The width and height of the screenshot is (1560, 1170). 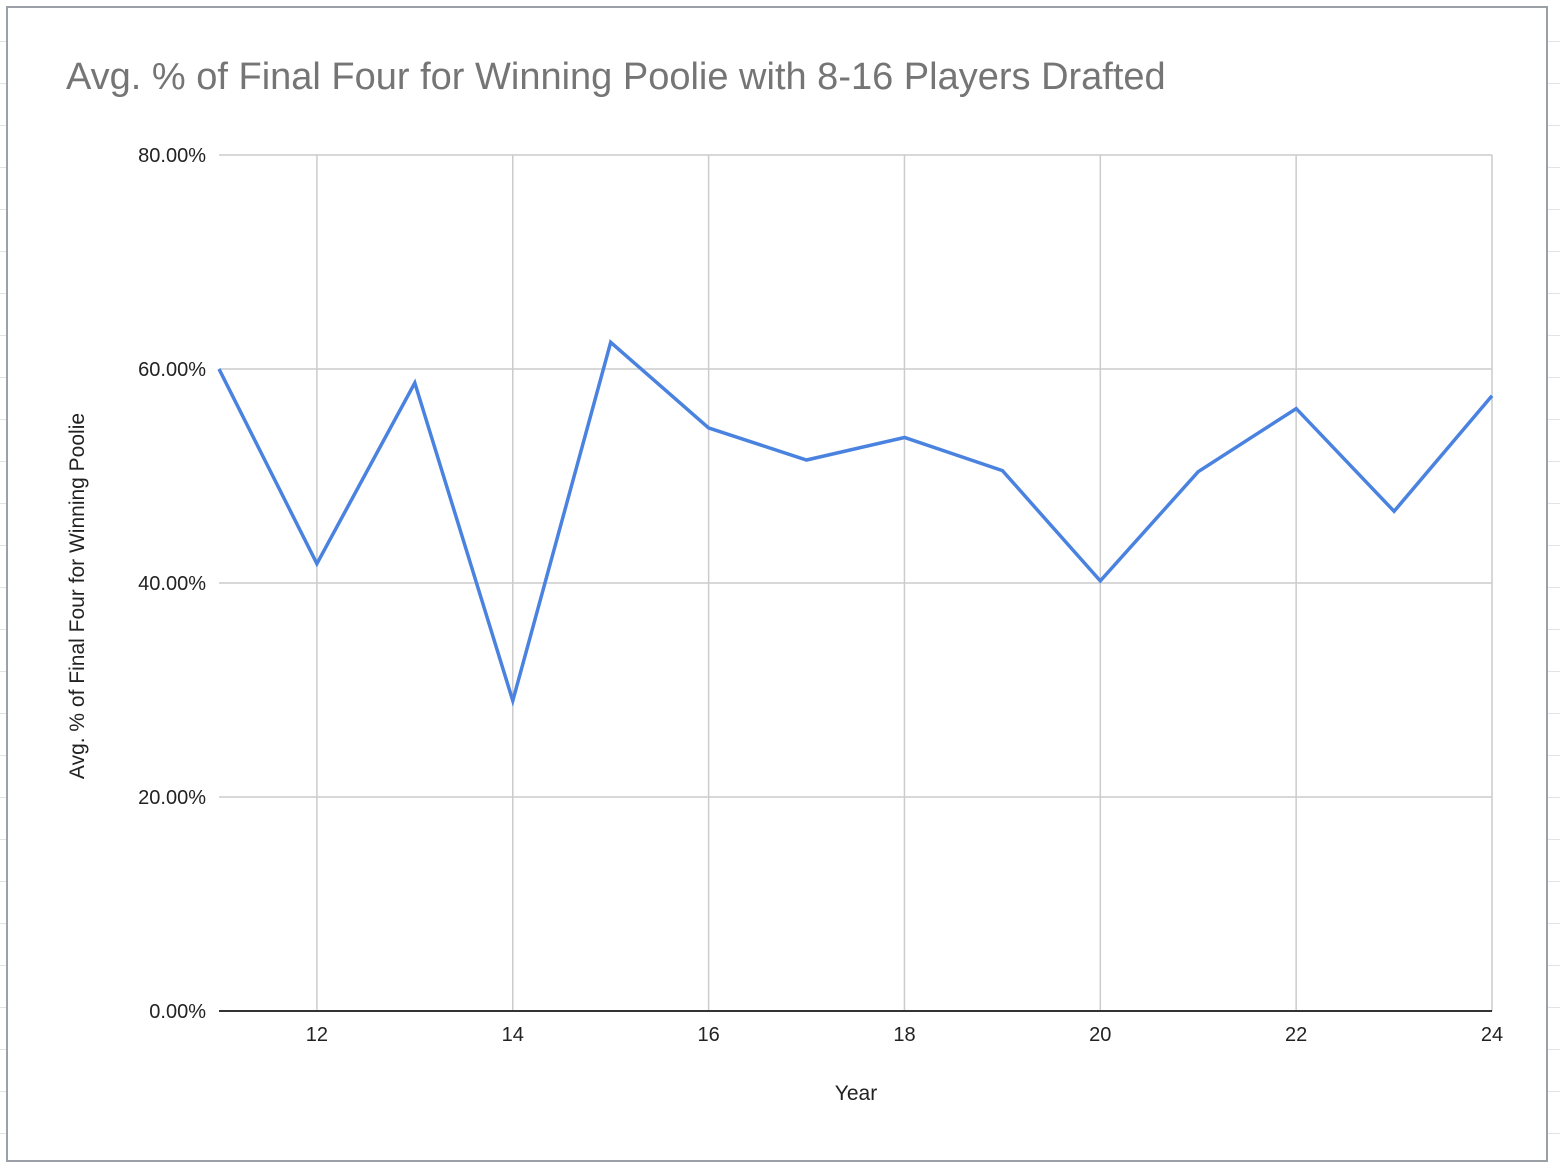 What do you see at coordinates (1100, 1035) in the screenshot?
I see `x-tick-label: 20` at bounding box center [1100, 1035].